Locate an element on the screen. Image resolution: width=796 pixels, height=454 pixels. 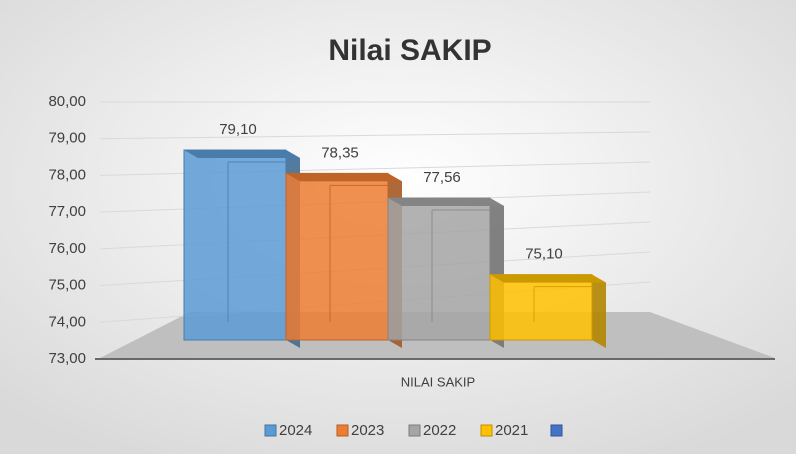
value-label: 75,10 is located at coordinates (544, 254).